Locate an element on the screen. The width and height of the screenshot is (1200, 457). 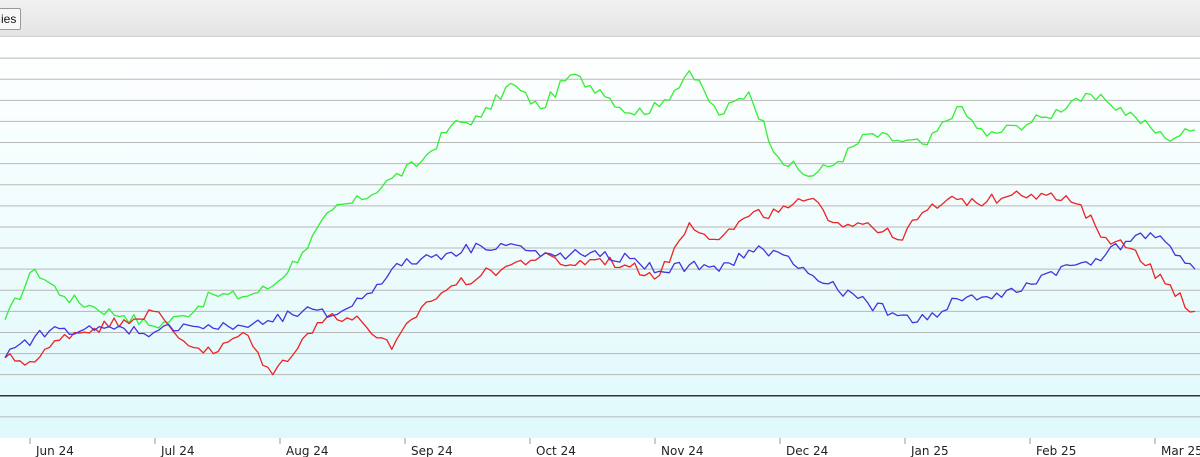
x-tick-label: Jun 24 is located at coordinates (54, 450).